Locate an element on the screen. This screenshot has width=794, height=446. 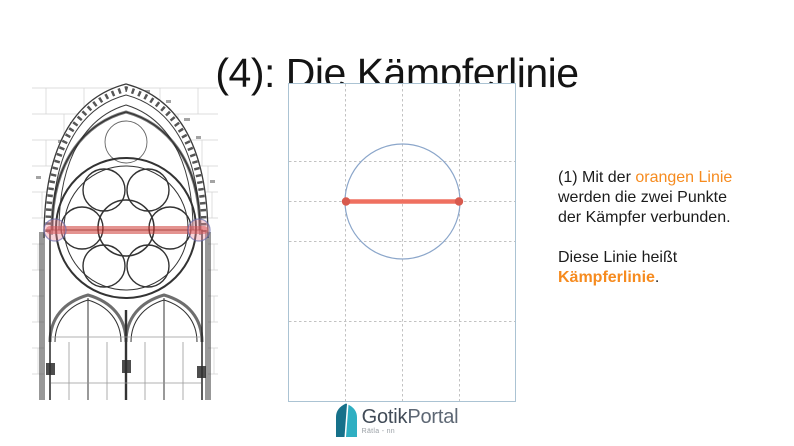
logo-wordmark: GotikPortal is located at coordinates (410, 417).